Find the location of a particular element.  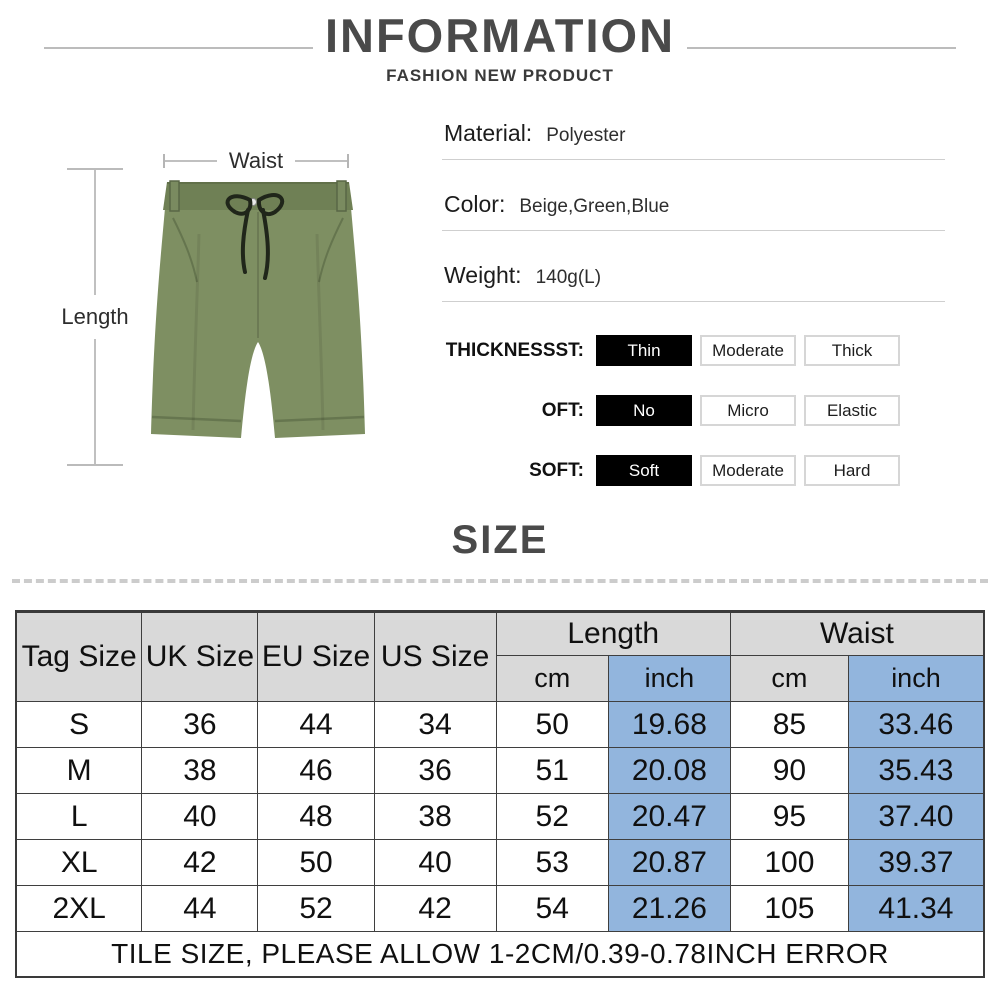

title-row: INFORMATION is located at coordinates (500, 35).